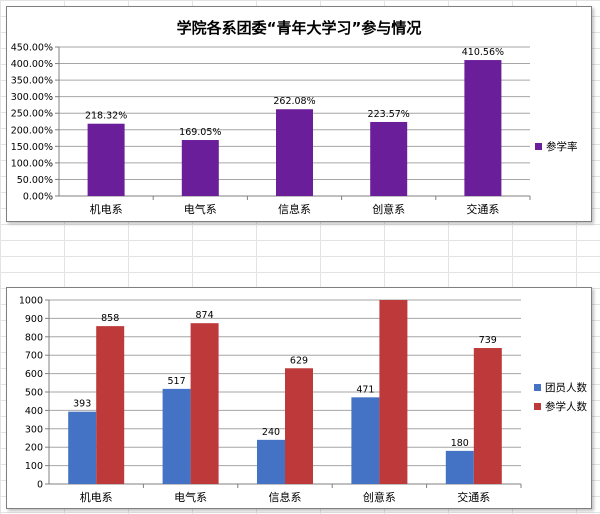 Image resolution: width=600 pixels, height=514 pixels. Describe the element at coordinates (106, 159) in the screenshot. I see `bar-参学率-机电系` at that location.